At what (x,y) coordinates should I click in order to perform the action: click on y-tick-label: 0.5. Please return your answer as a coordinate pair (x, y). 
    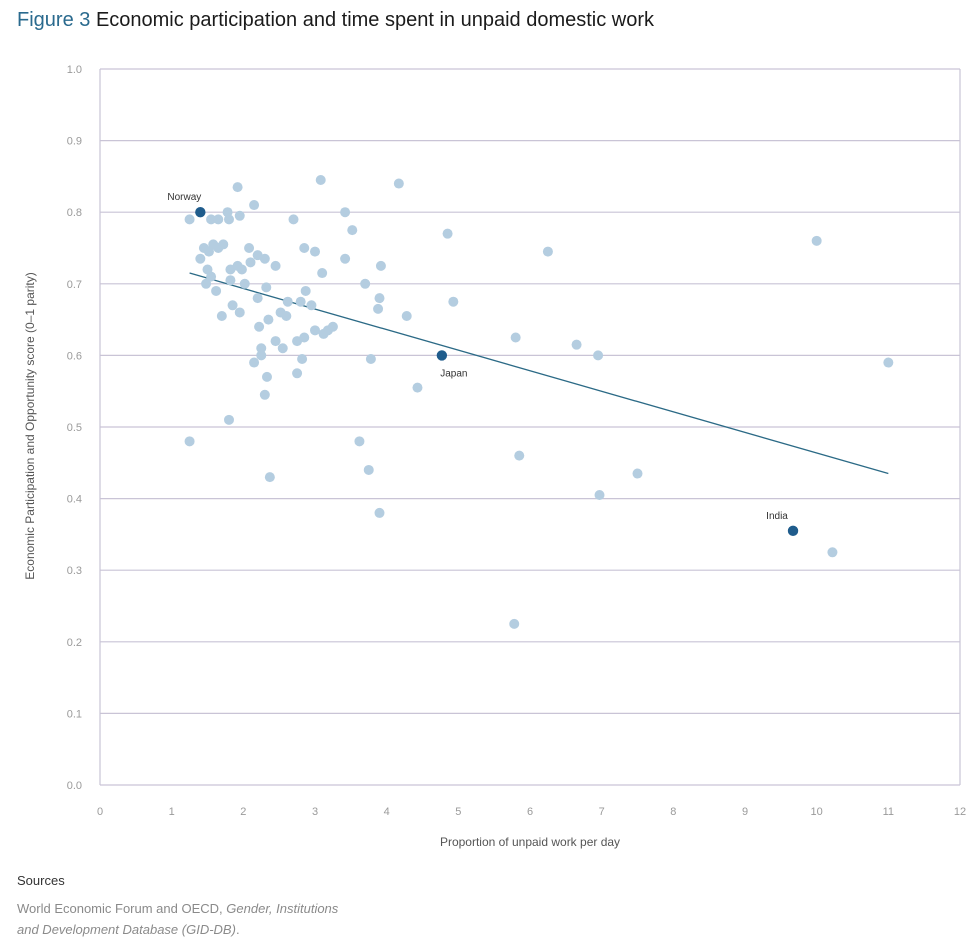
    Looking at the image, I should click on (74, 428).